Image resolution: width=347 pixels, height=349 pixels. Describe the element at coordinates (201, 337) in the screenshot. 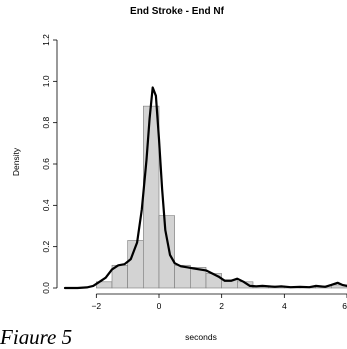

I see `x-axis-label: seconds` at that location.